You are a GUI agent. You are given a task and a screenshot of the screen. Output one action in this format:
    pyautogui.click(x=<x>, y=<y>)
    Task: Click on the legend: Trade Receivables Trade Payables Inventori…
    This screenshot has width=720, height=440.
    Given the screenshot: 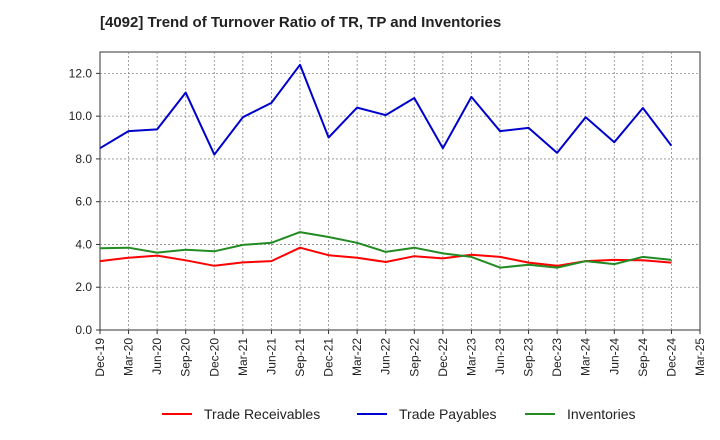 What is the action you would take?
    pyautogui.click(x=398, y=414)
    